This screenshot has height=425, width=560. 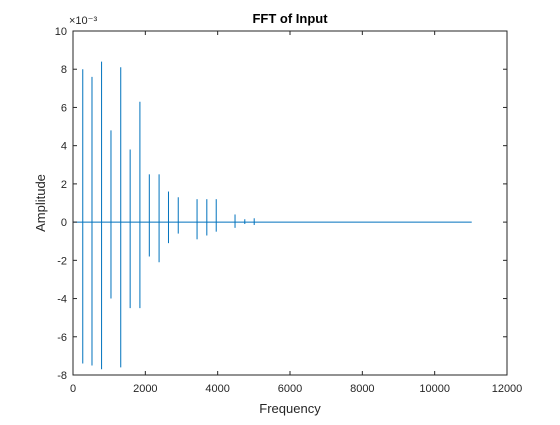 I want to click on y-tick-label: 4, so click(x=64, y=147).